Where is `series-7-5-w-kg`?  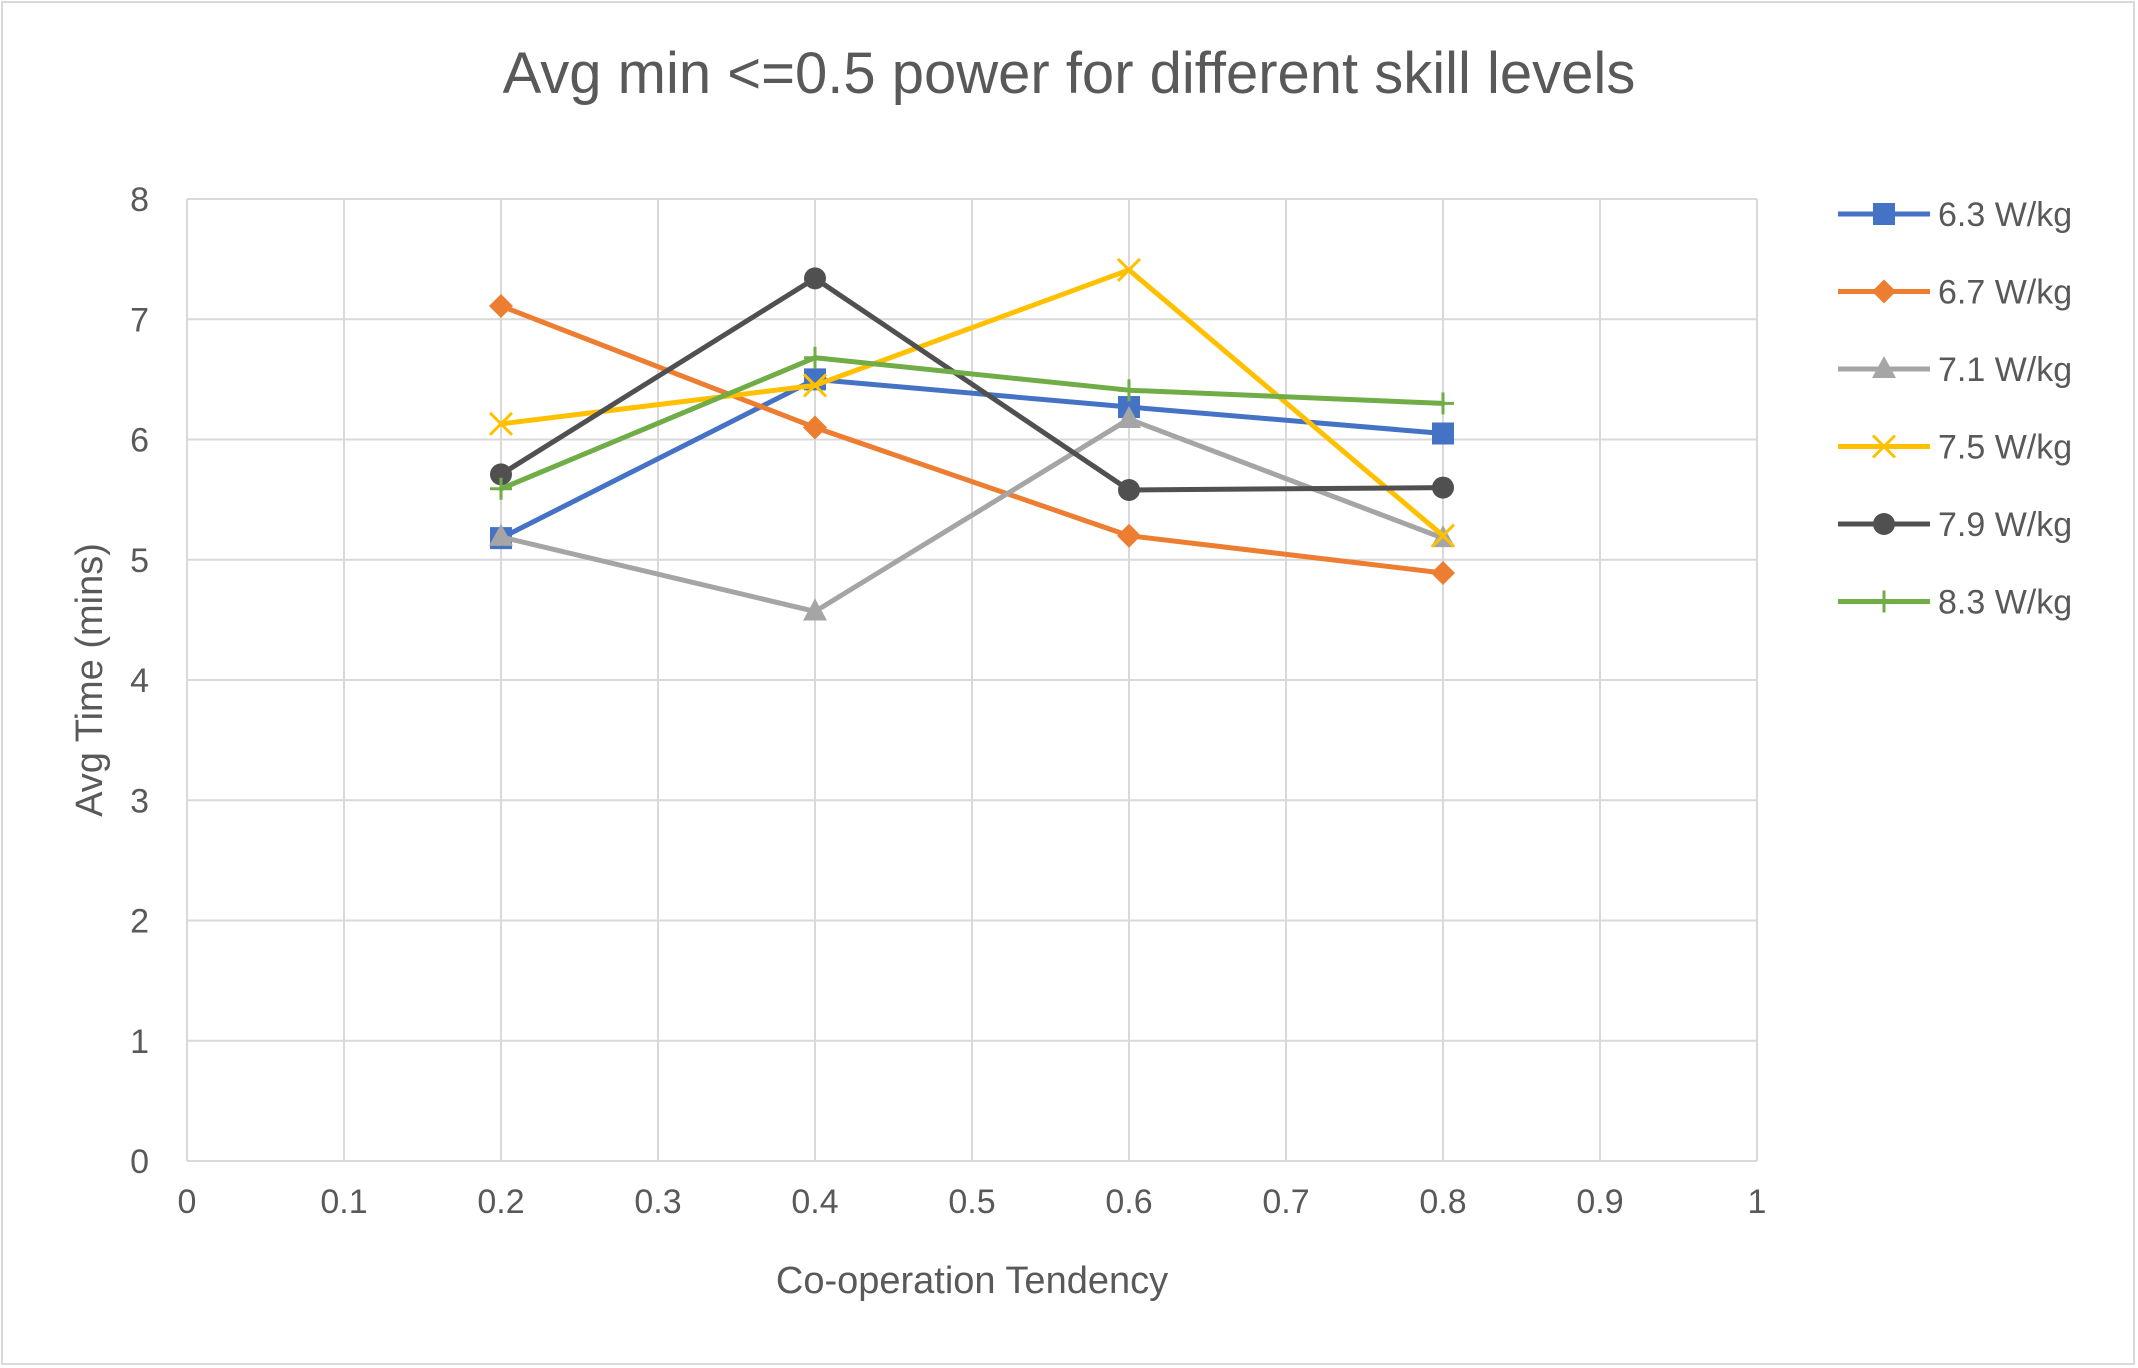 series-7-5-w-kg is located at coordinates (972, 402).